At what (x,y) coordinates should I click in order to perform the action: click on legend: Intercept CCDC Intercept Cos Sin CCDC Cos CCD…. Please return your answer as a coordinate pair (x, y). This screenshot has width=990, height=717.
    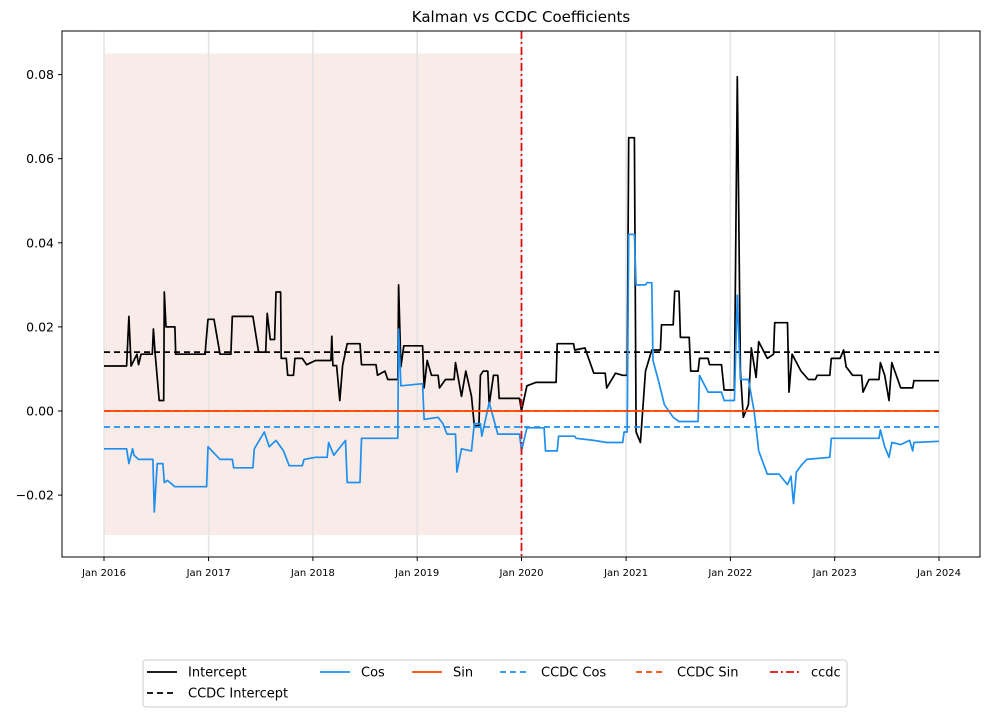
    Looking at the image, I should click on (495, 683).